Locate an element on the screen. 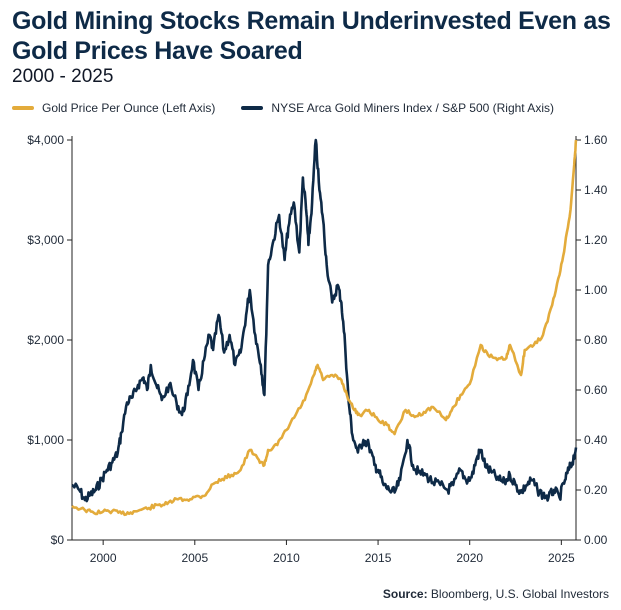 This screenshot has width=621, height=610. legend-label-gold: Gold Price Per Ounce (Left Axis) is located at coordinates (129, 108).